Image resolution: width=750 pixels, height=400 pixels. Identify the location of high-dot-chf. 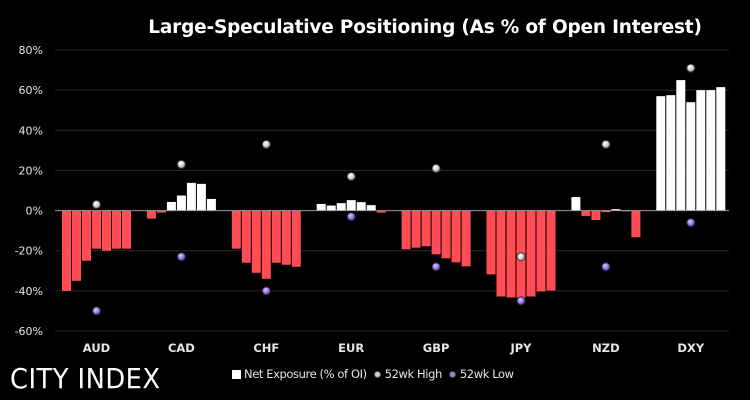
(266, 144).